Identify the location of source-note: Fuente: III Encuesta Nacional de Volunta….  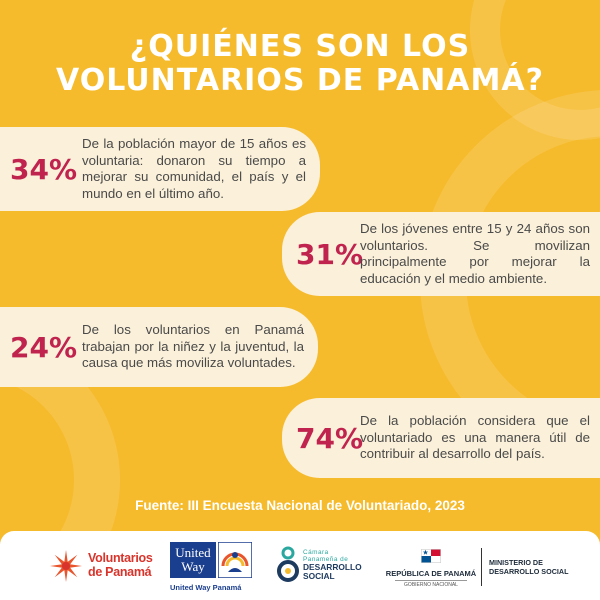
(300, 505).